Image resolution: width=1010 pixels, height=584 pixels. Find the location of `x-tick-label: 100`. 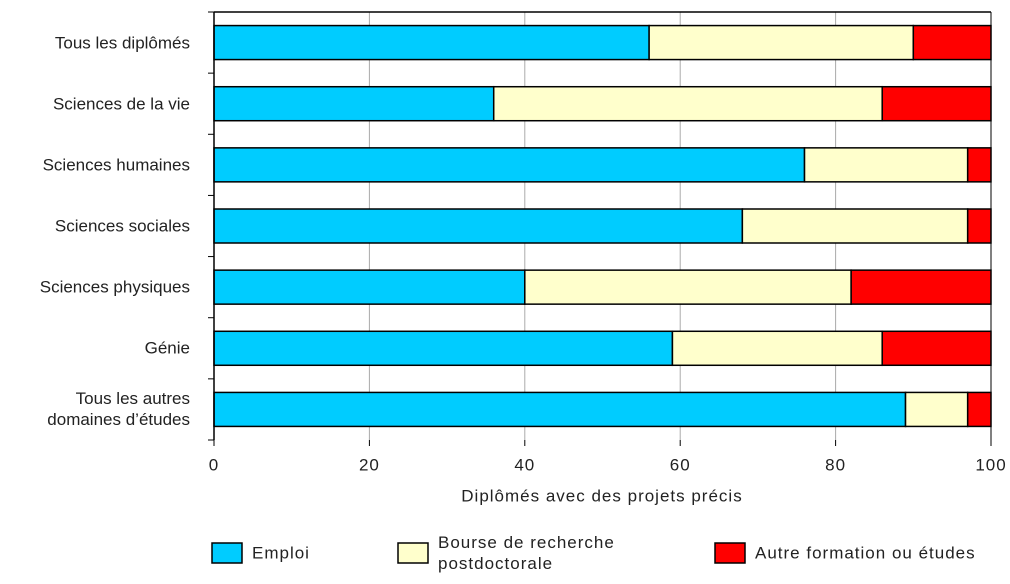

x-tick-label: 100 is located at coordinates (990, 464).